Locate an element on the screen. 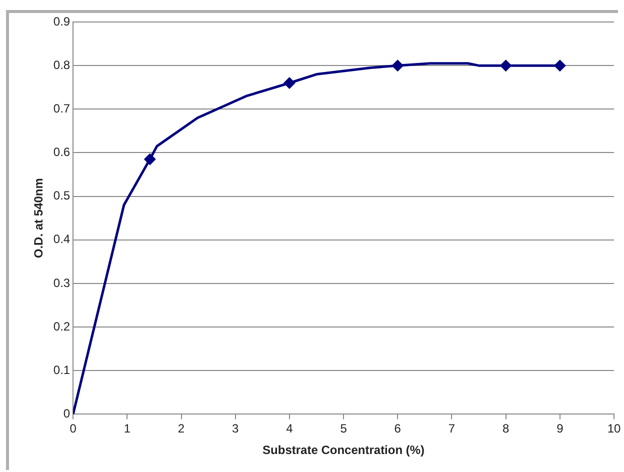 This screenshot has height=472, width=624. y-tick-label: 0.2 is located at coordinates (61, 326).